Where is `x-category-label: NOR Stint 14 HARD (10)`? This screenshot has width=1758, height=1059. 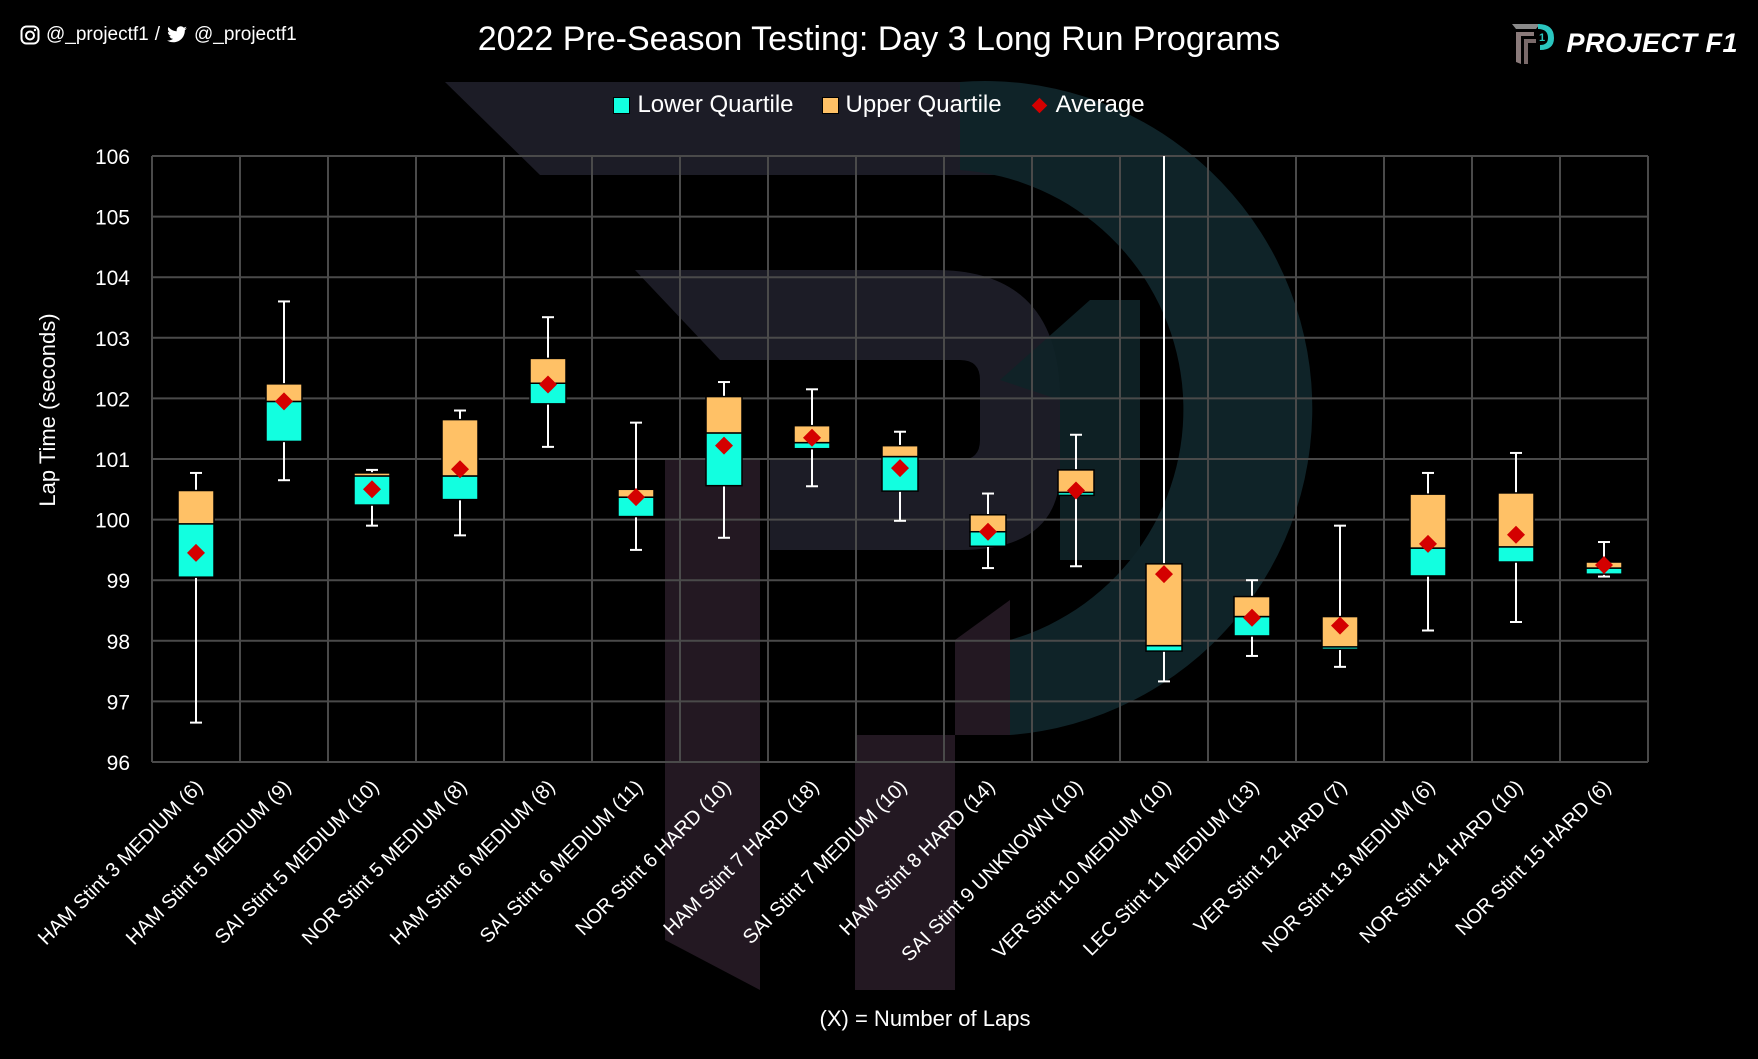
x-category-label: NOR Stint 14 HARD (10) is located at coordinates (1442, 862).